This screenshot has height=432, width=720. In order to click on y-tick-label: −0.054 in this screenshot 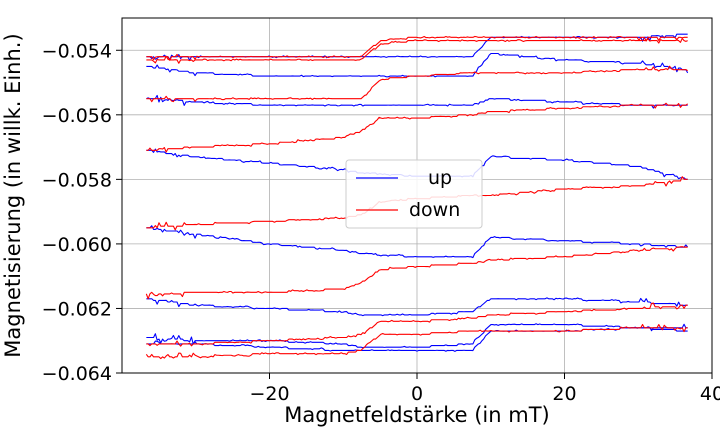, I will do `click(77, 51)`.